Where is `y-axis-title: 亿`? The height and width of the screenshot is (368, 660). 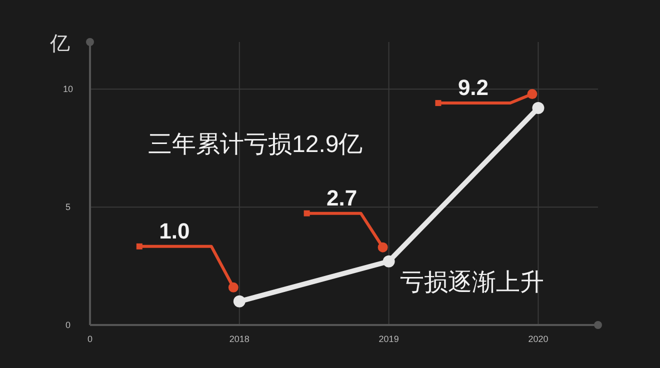
y-axis-title: 亿 is located at coordinates (59, 44).